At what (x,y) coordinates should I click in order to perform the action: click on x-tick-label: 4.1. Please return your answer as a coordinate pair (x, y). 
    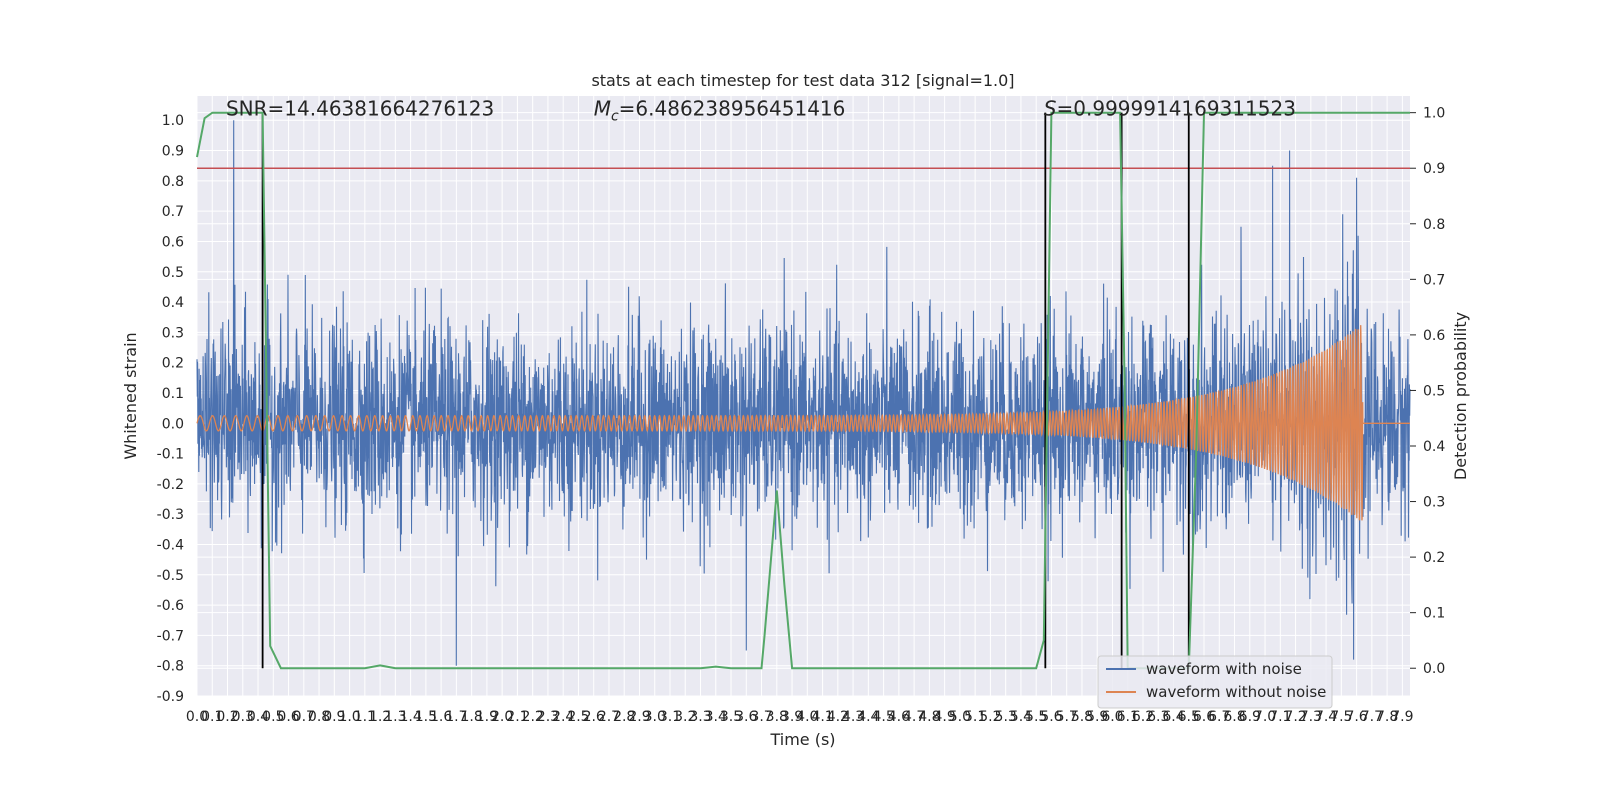
    Looking at the image, I should click on (822, 717).